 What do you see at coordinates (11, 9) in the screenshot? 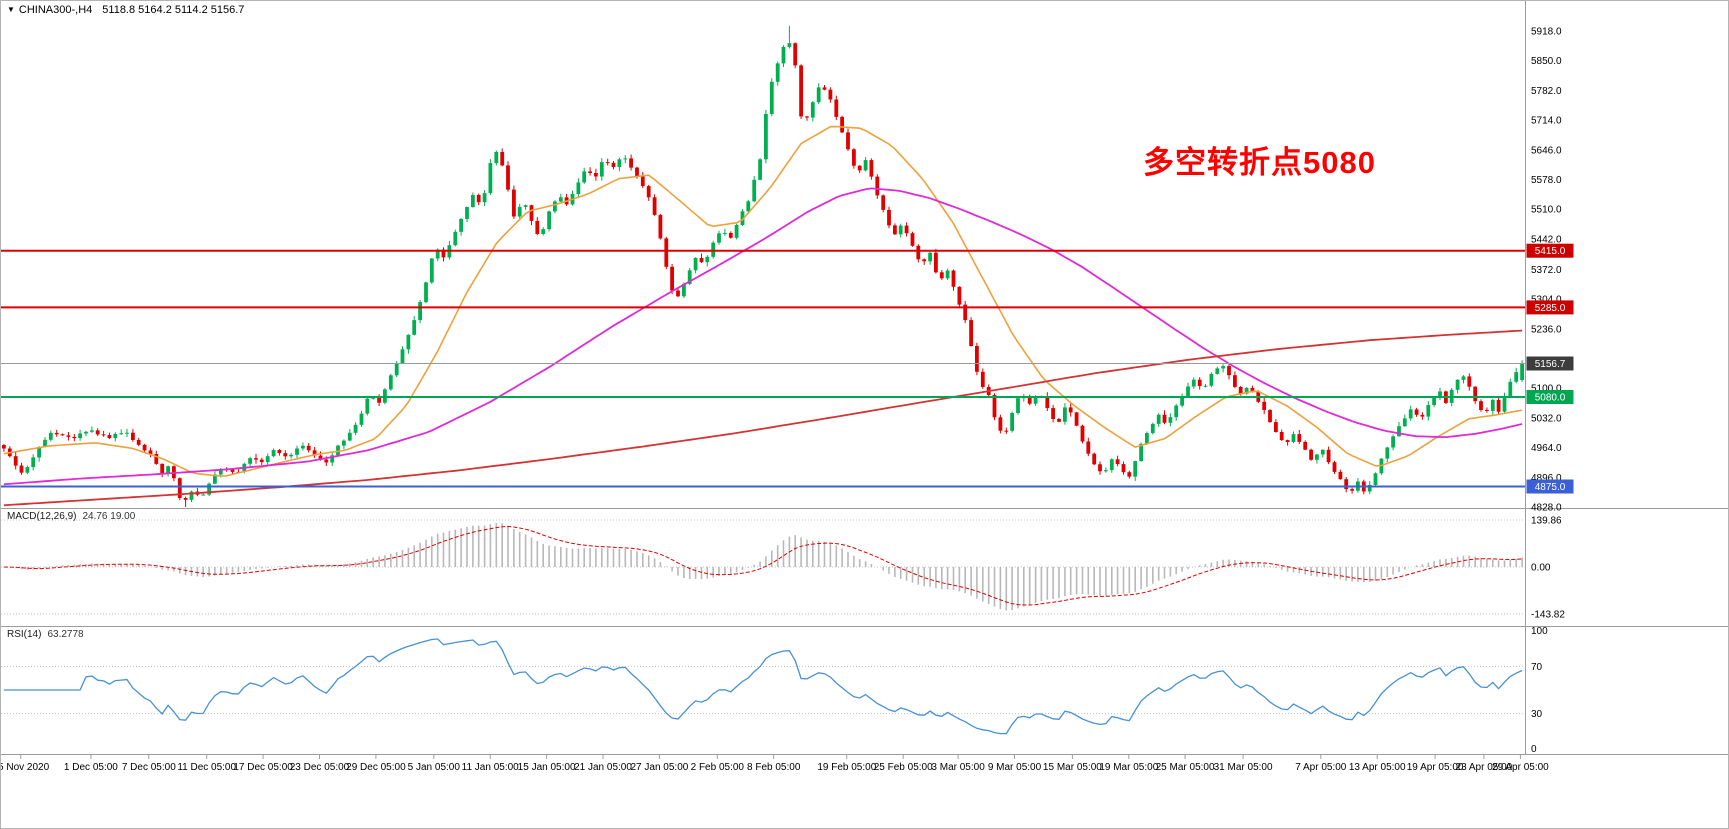
I see `symbol-dropdown-icon: ▼` at bounding box center [11, 9].